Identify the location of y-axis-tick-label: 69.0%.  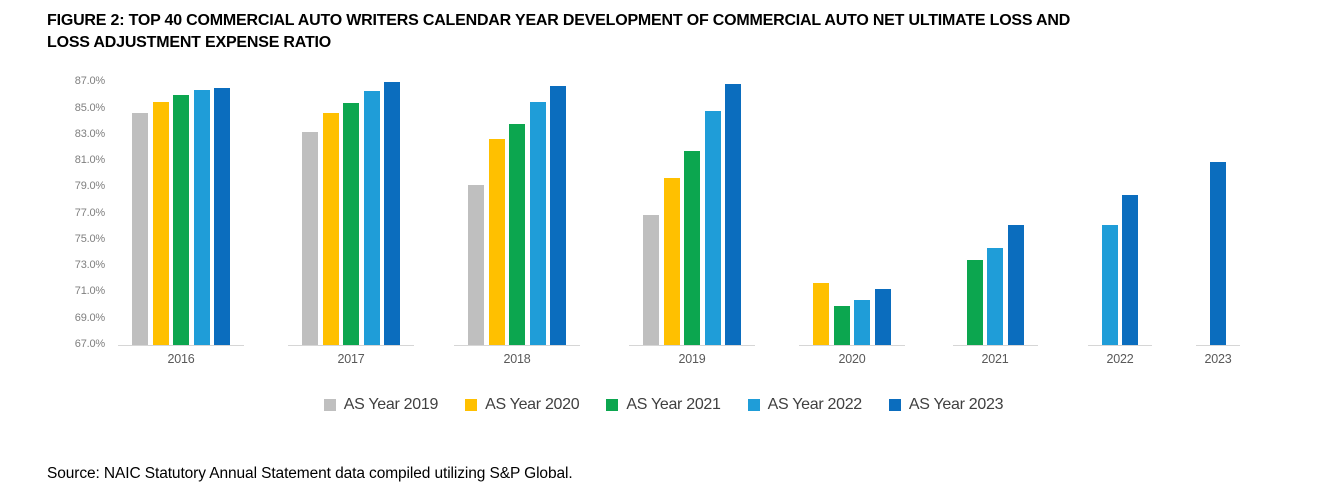
(89, 317).